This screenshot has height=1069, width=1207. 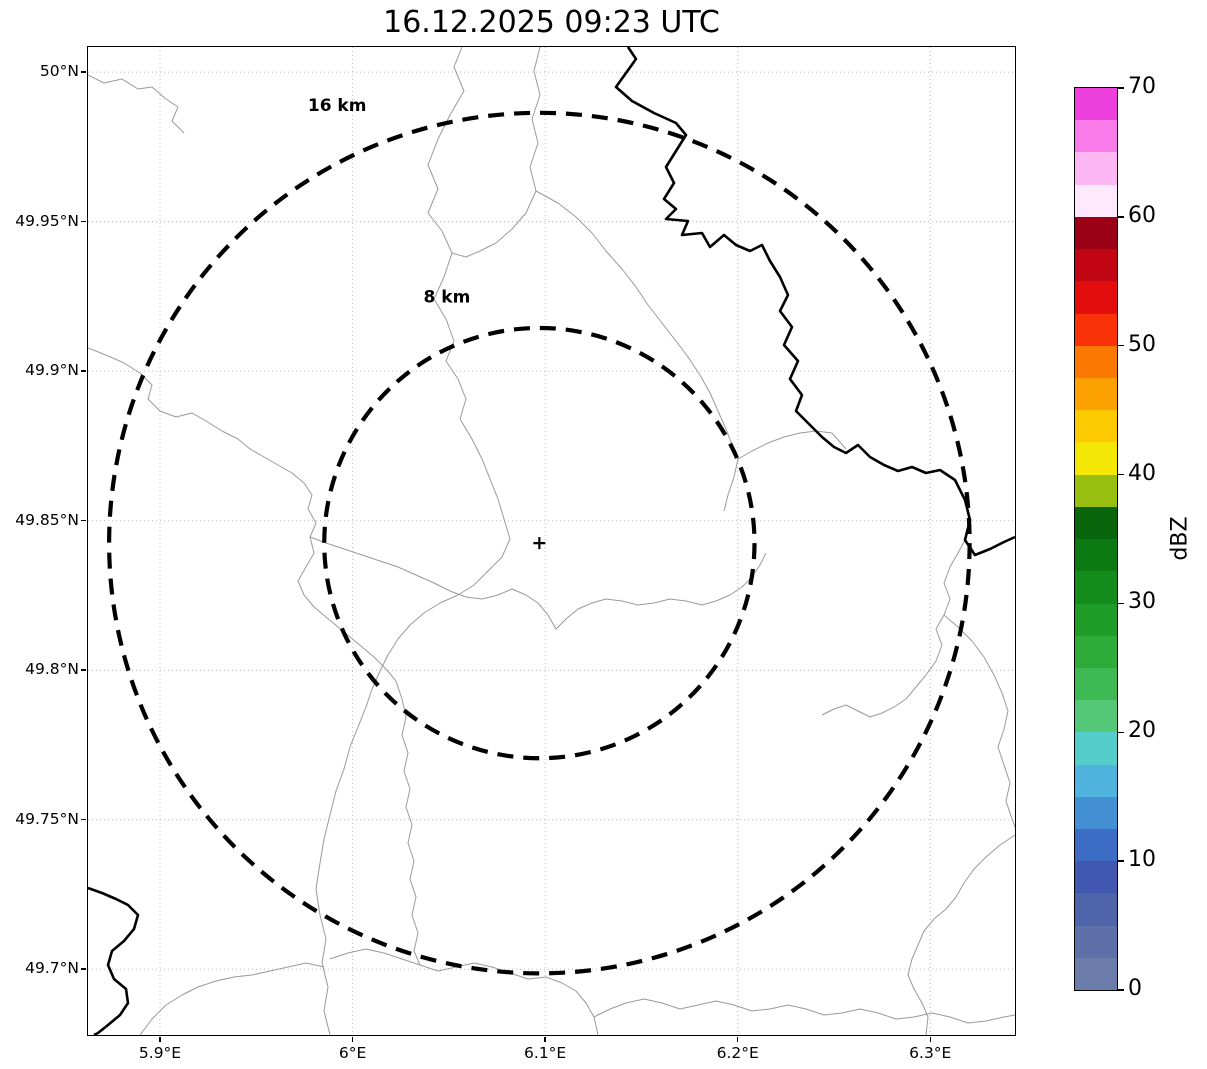 I want to click on colorbar-tick-label: 0, so click(x=1135, y=988).